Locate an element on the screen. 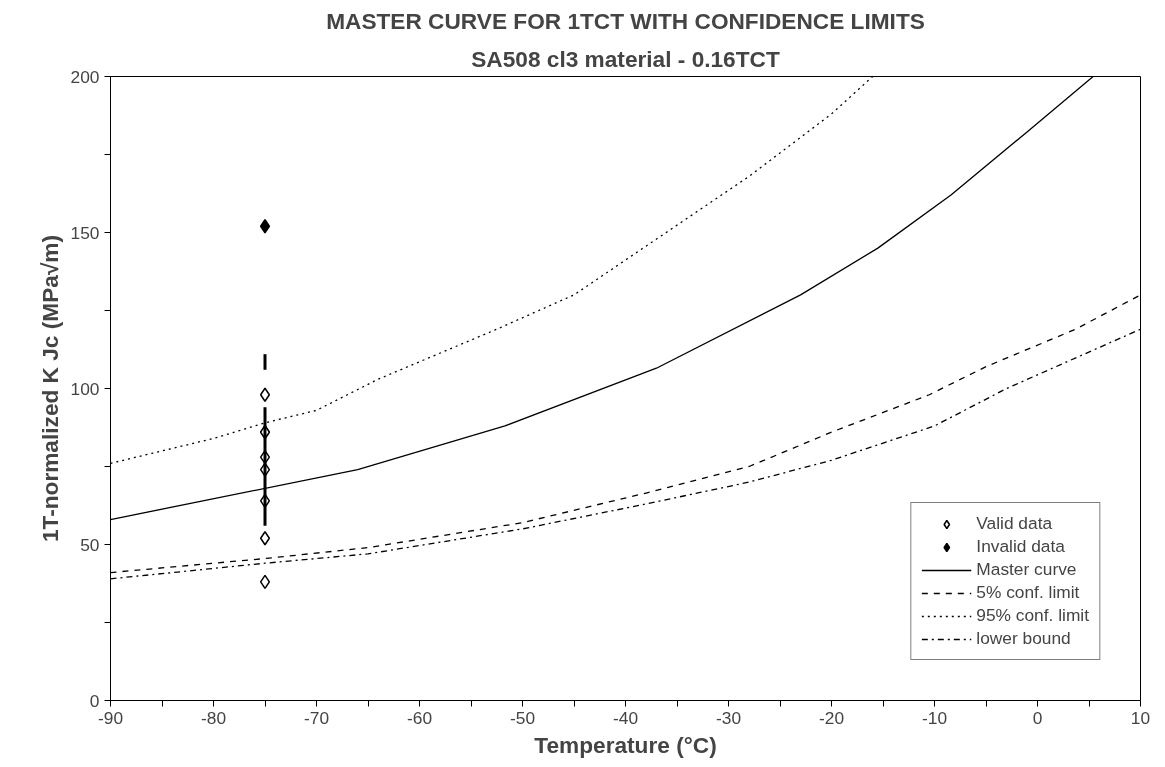 The height and width of the screenshot is (767, 1165). legend-label: 95% conf. limit is located at coordinates (1032, 615).